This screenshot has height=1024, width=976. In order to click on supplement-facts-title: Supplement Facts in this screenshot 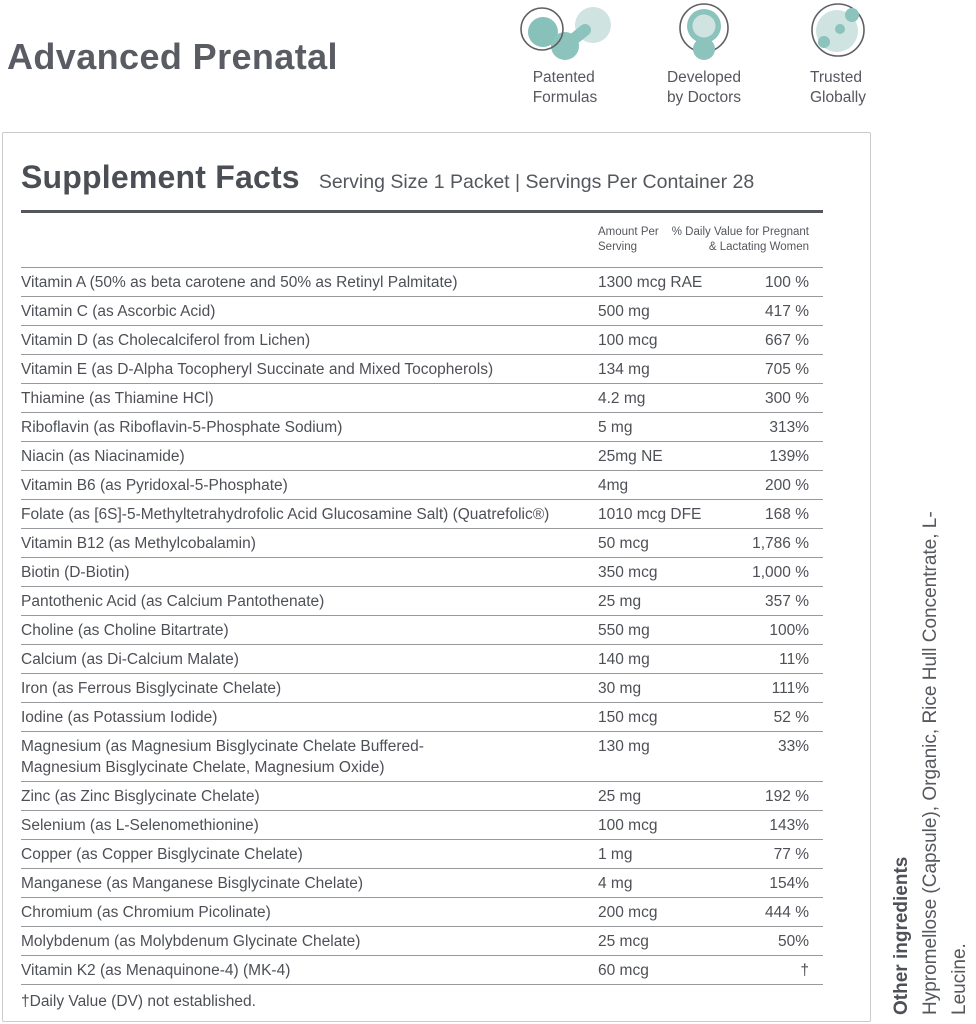, I will do `click(160, 177)`.